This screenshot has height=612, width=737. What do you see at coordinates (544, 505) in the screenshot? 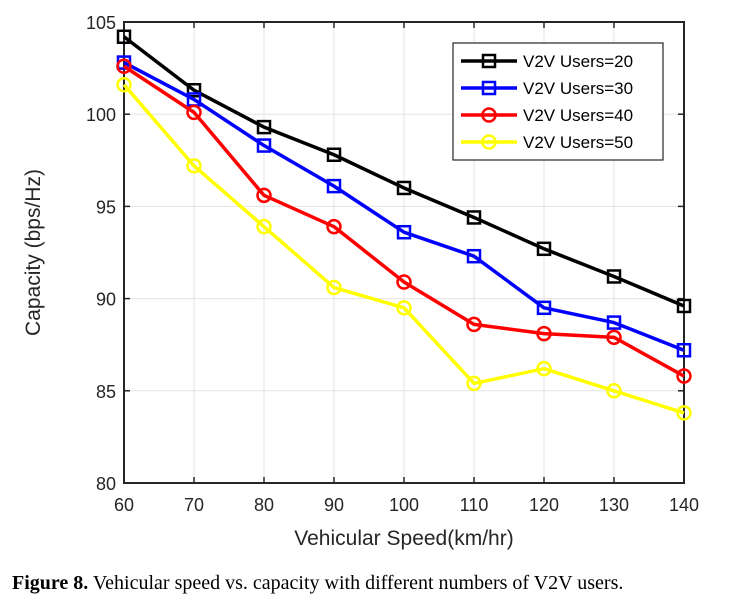
I see `x-tick-label: 120` at bounding box center [544, 505].